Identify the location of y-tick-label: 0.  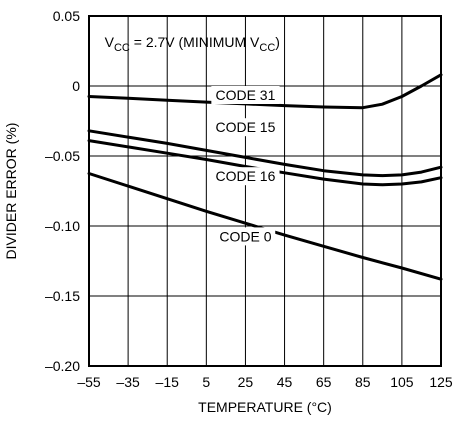
(76, 86).